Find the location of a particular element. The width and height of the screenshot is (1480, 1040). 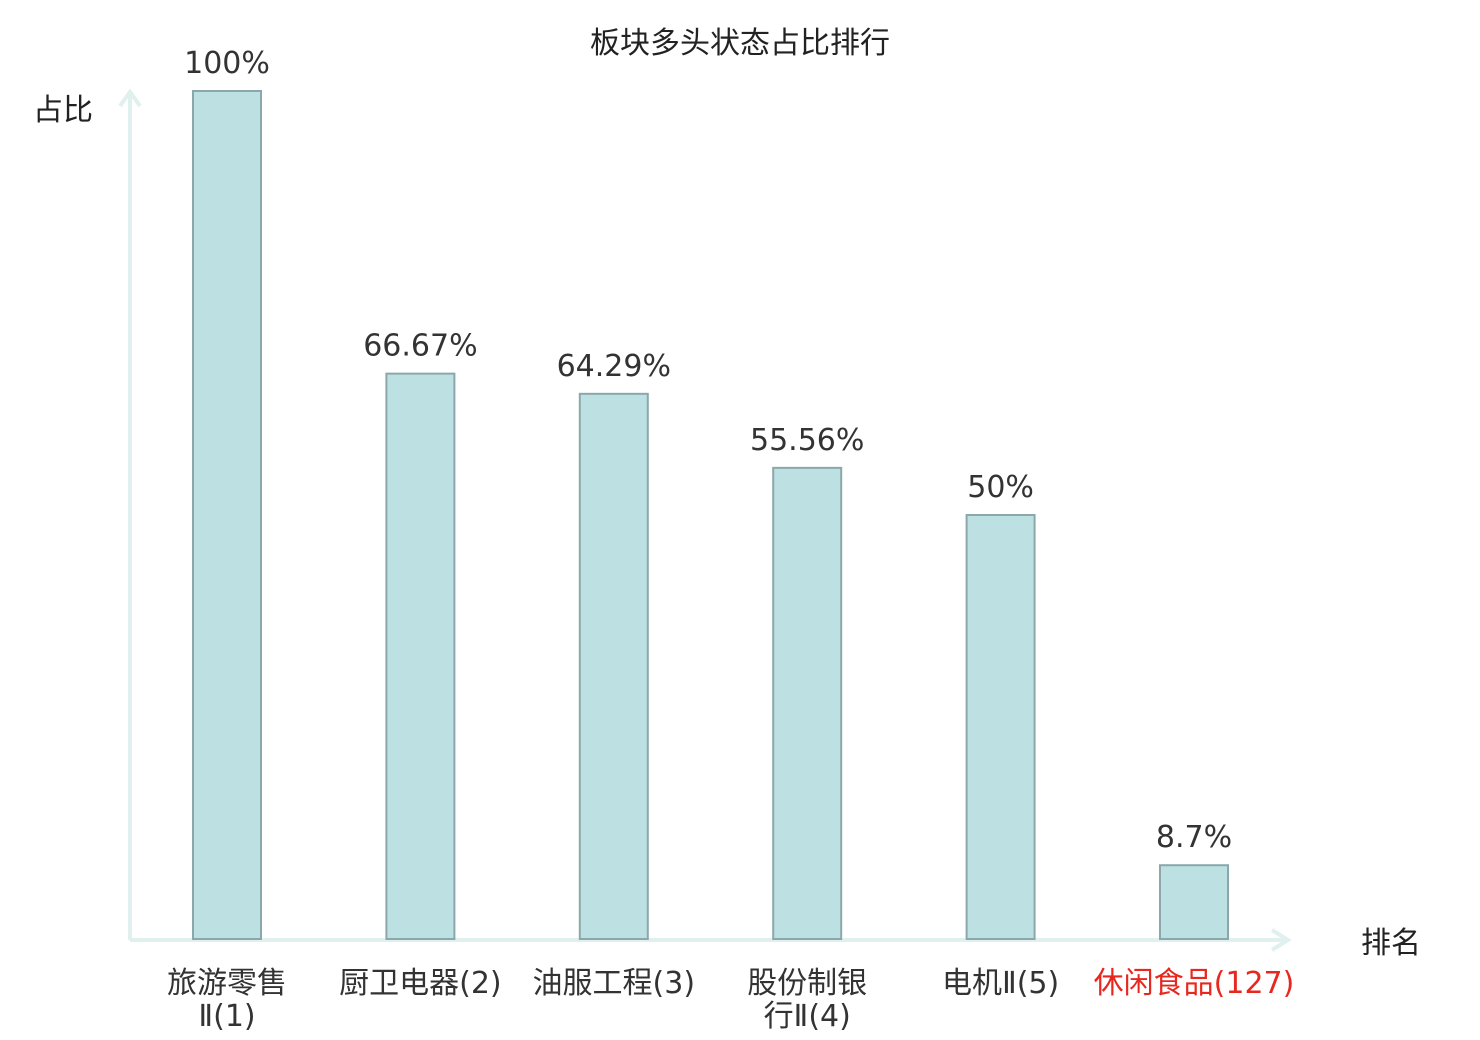

category-label-6: 休闲食品(127) is located at coordinates (1194, 983).